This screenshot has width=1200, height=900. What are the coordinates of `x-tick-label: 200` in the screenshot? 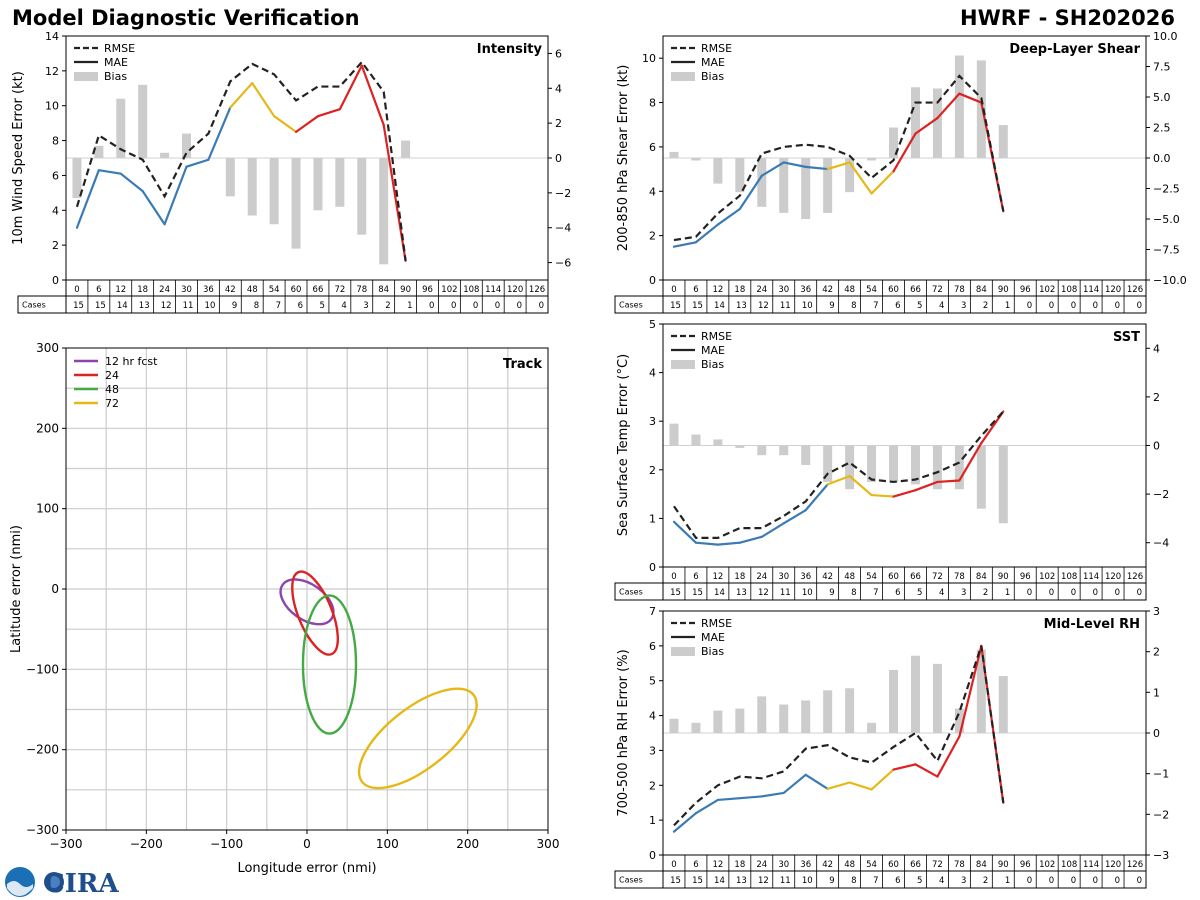 It's located at (467, 844).